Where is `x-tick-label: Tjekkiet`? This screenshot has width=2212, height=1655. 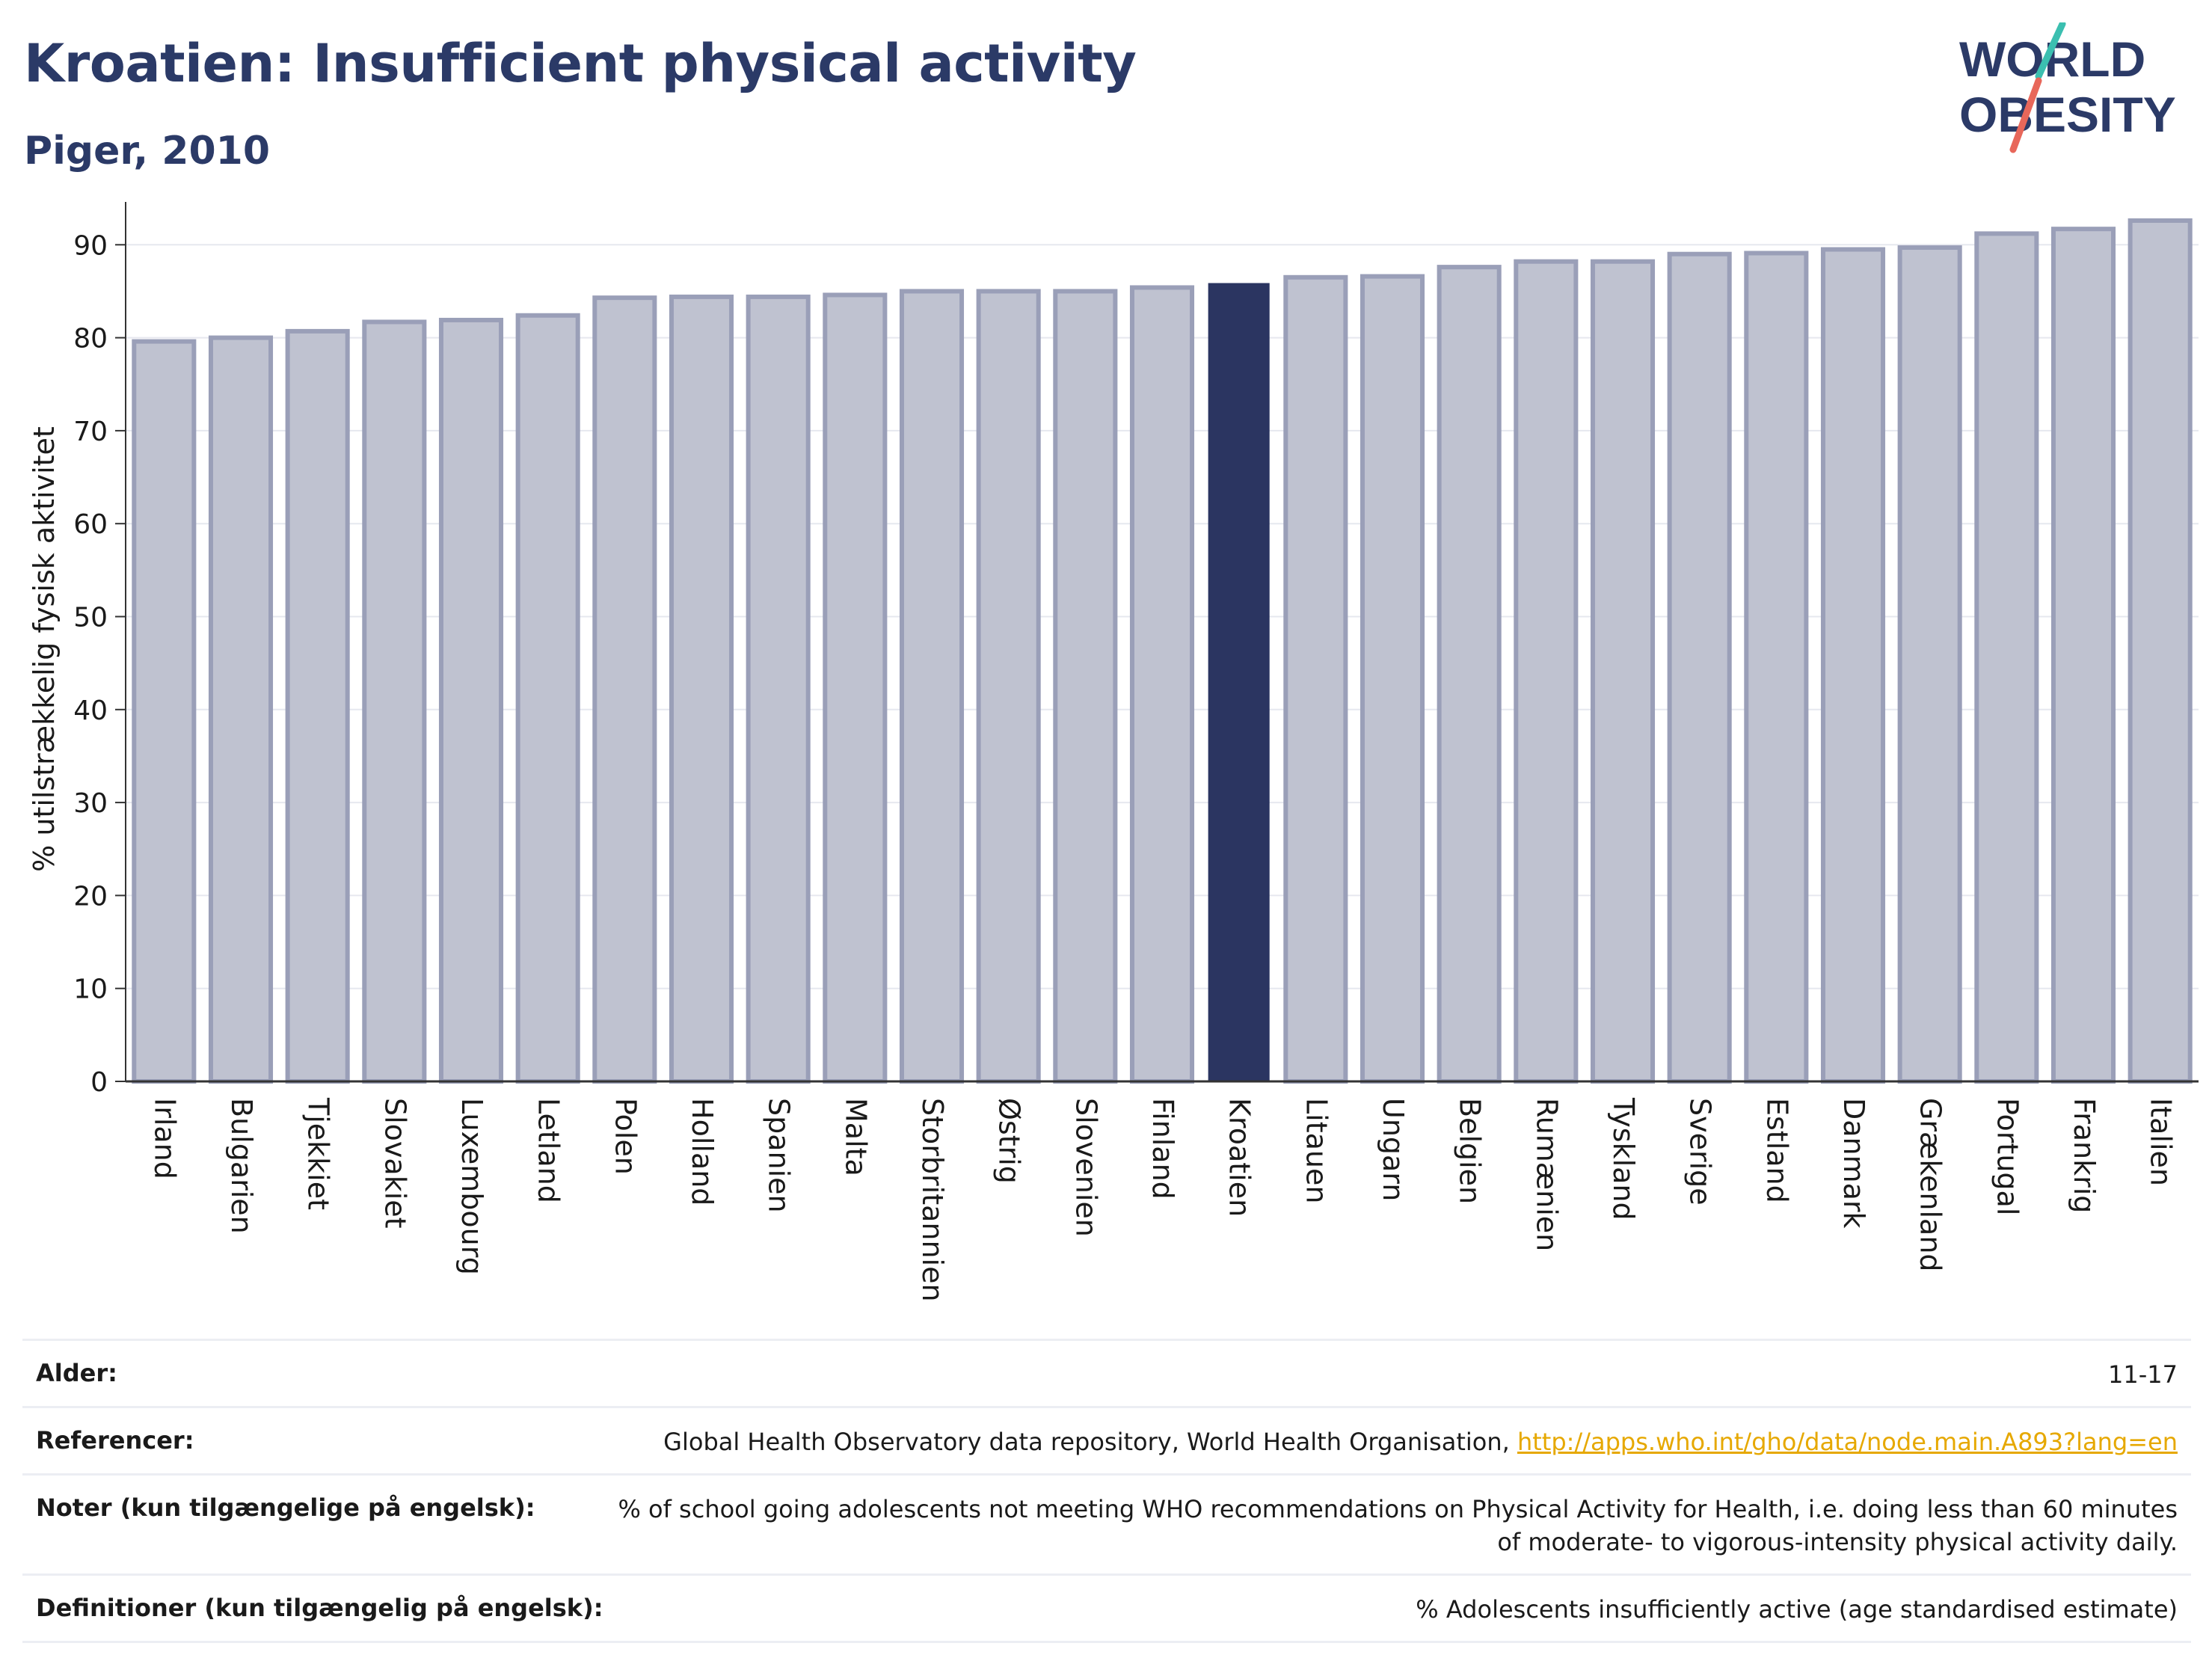
x-tick-label: Tjekkiet is located at coordinates (318, 1153).